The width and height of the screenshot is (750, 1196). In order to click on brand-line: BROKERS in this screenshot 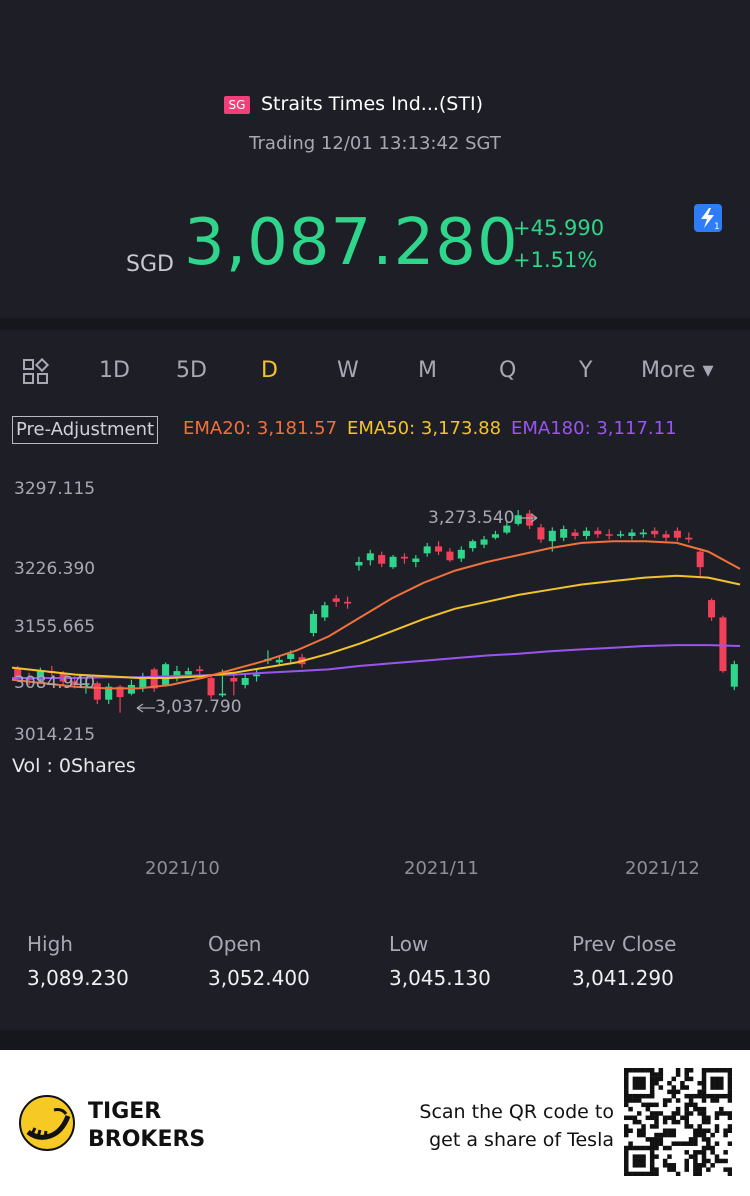, I will do `click(147, 1139)`.